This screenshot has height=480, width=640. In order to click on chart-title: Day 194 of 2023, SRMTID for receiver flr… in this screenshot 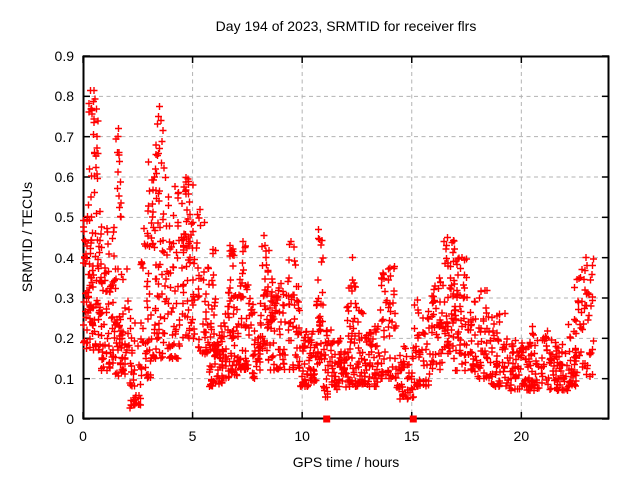, I will do `click(346, 26)`.